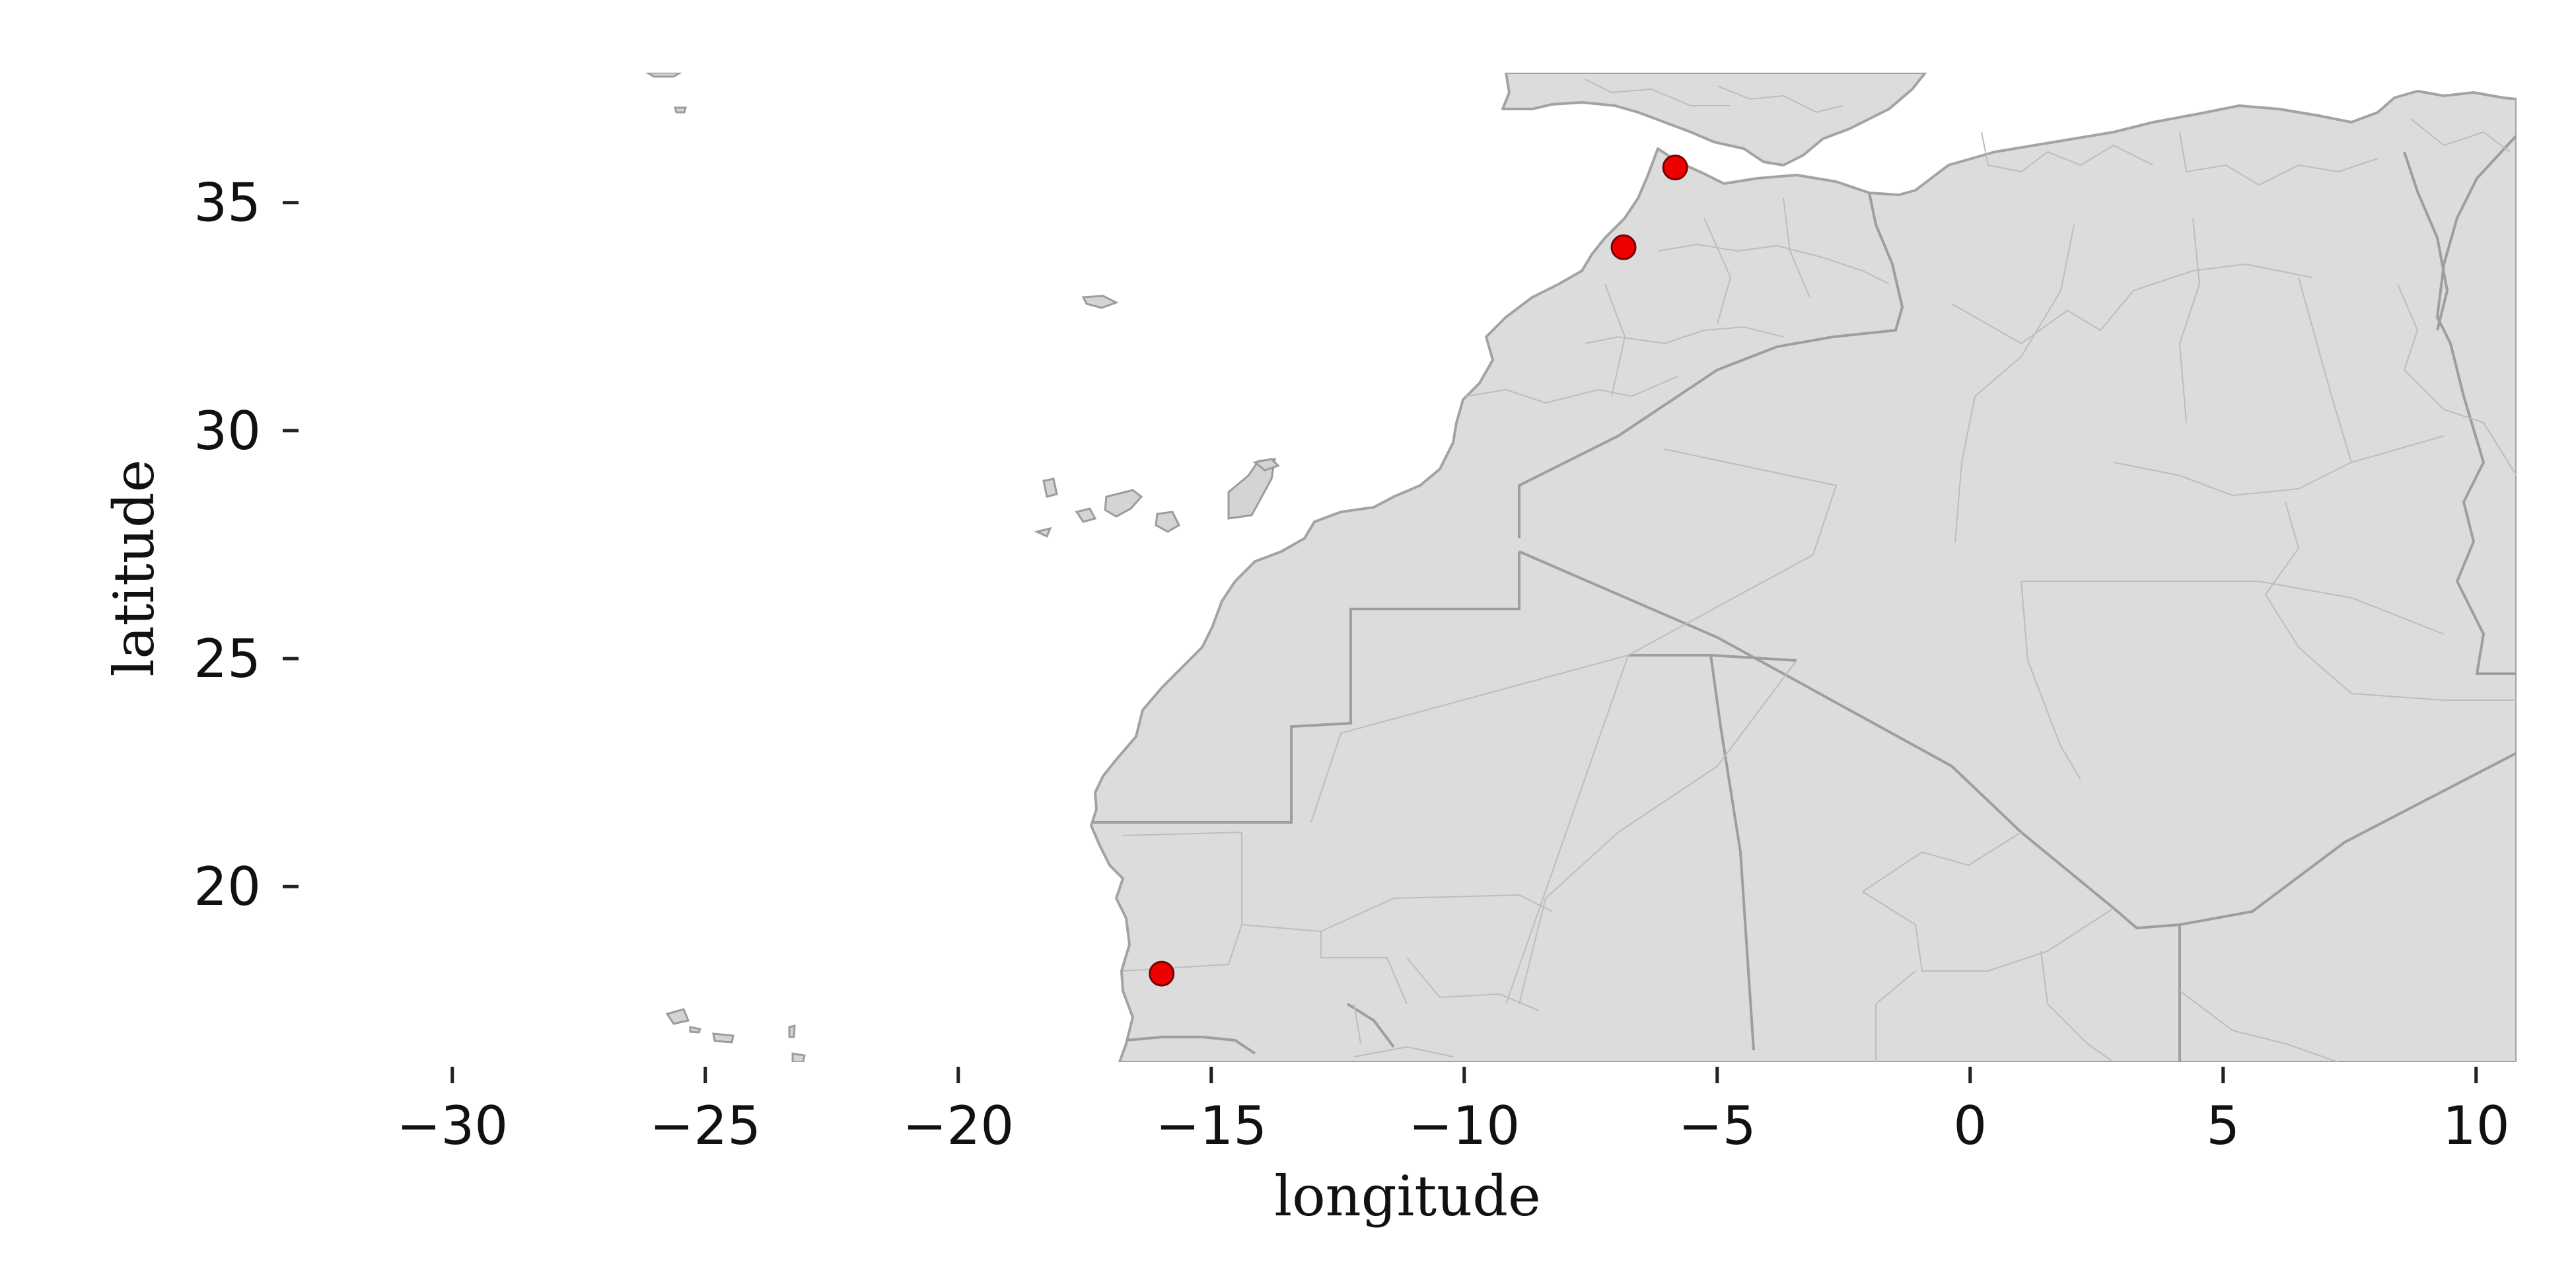 Image resolution: width=2576 pixels, height=1288 pixels. Describe the element at coordinates (227, 886) in the screenshot. I see `y-tick-label: 20` at that location.